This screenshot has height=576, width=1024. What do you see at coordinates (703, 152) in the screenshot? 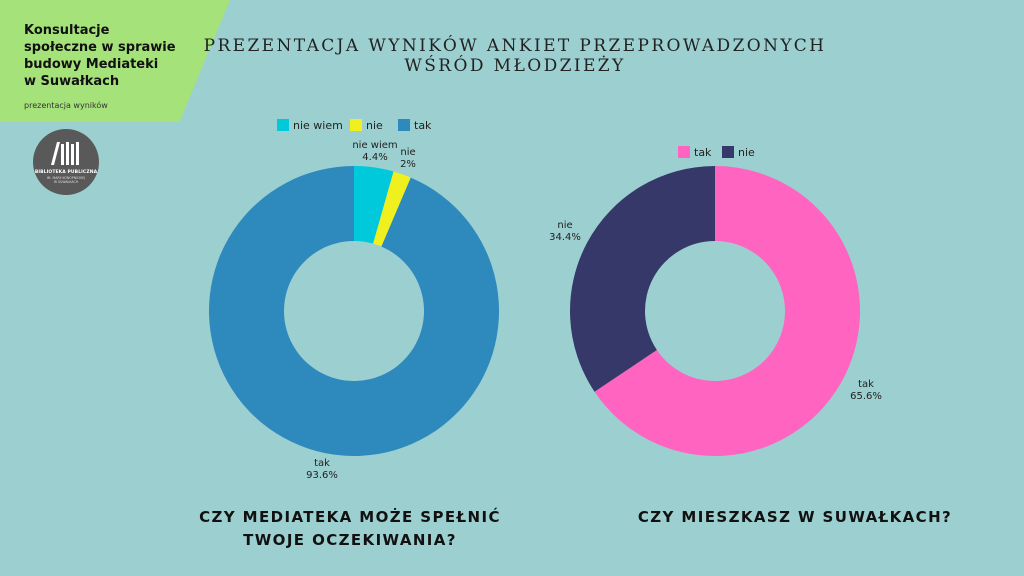
I see `chart2-legend-label: tak` at bounding box center [703, 152].